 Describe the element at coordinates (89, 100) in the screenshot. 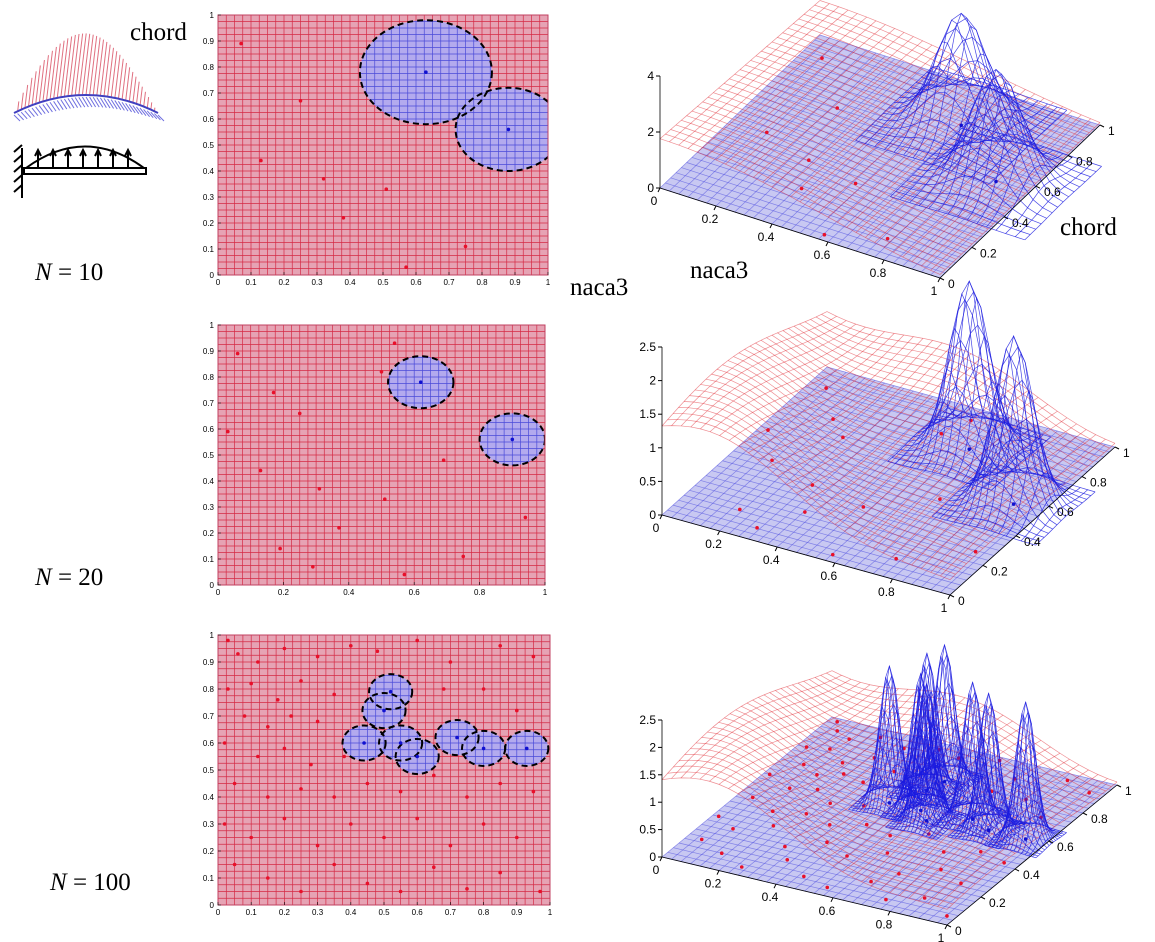

I see `airfoil-icon` at that location.